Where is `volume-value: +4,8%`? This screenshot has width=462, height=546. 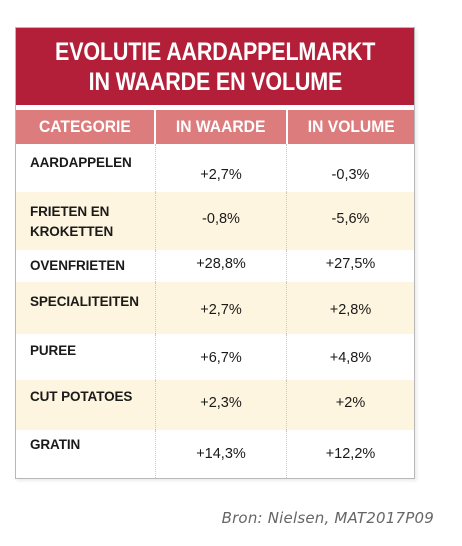 volume-value: +4,8% is located at coordinates (350, 358).